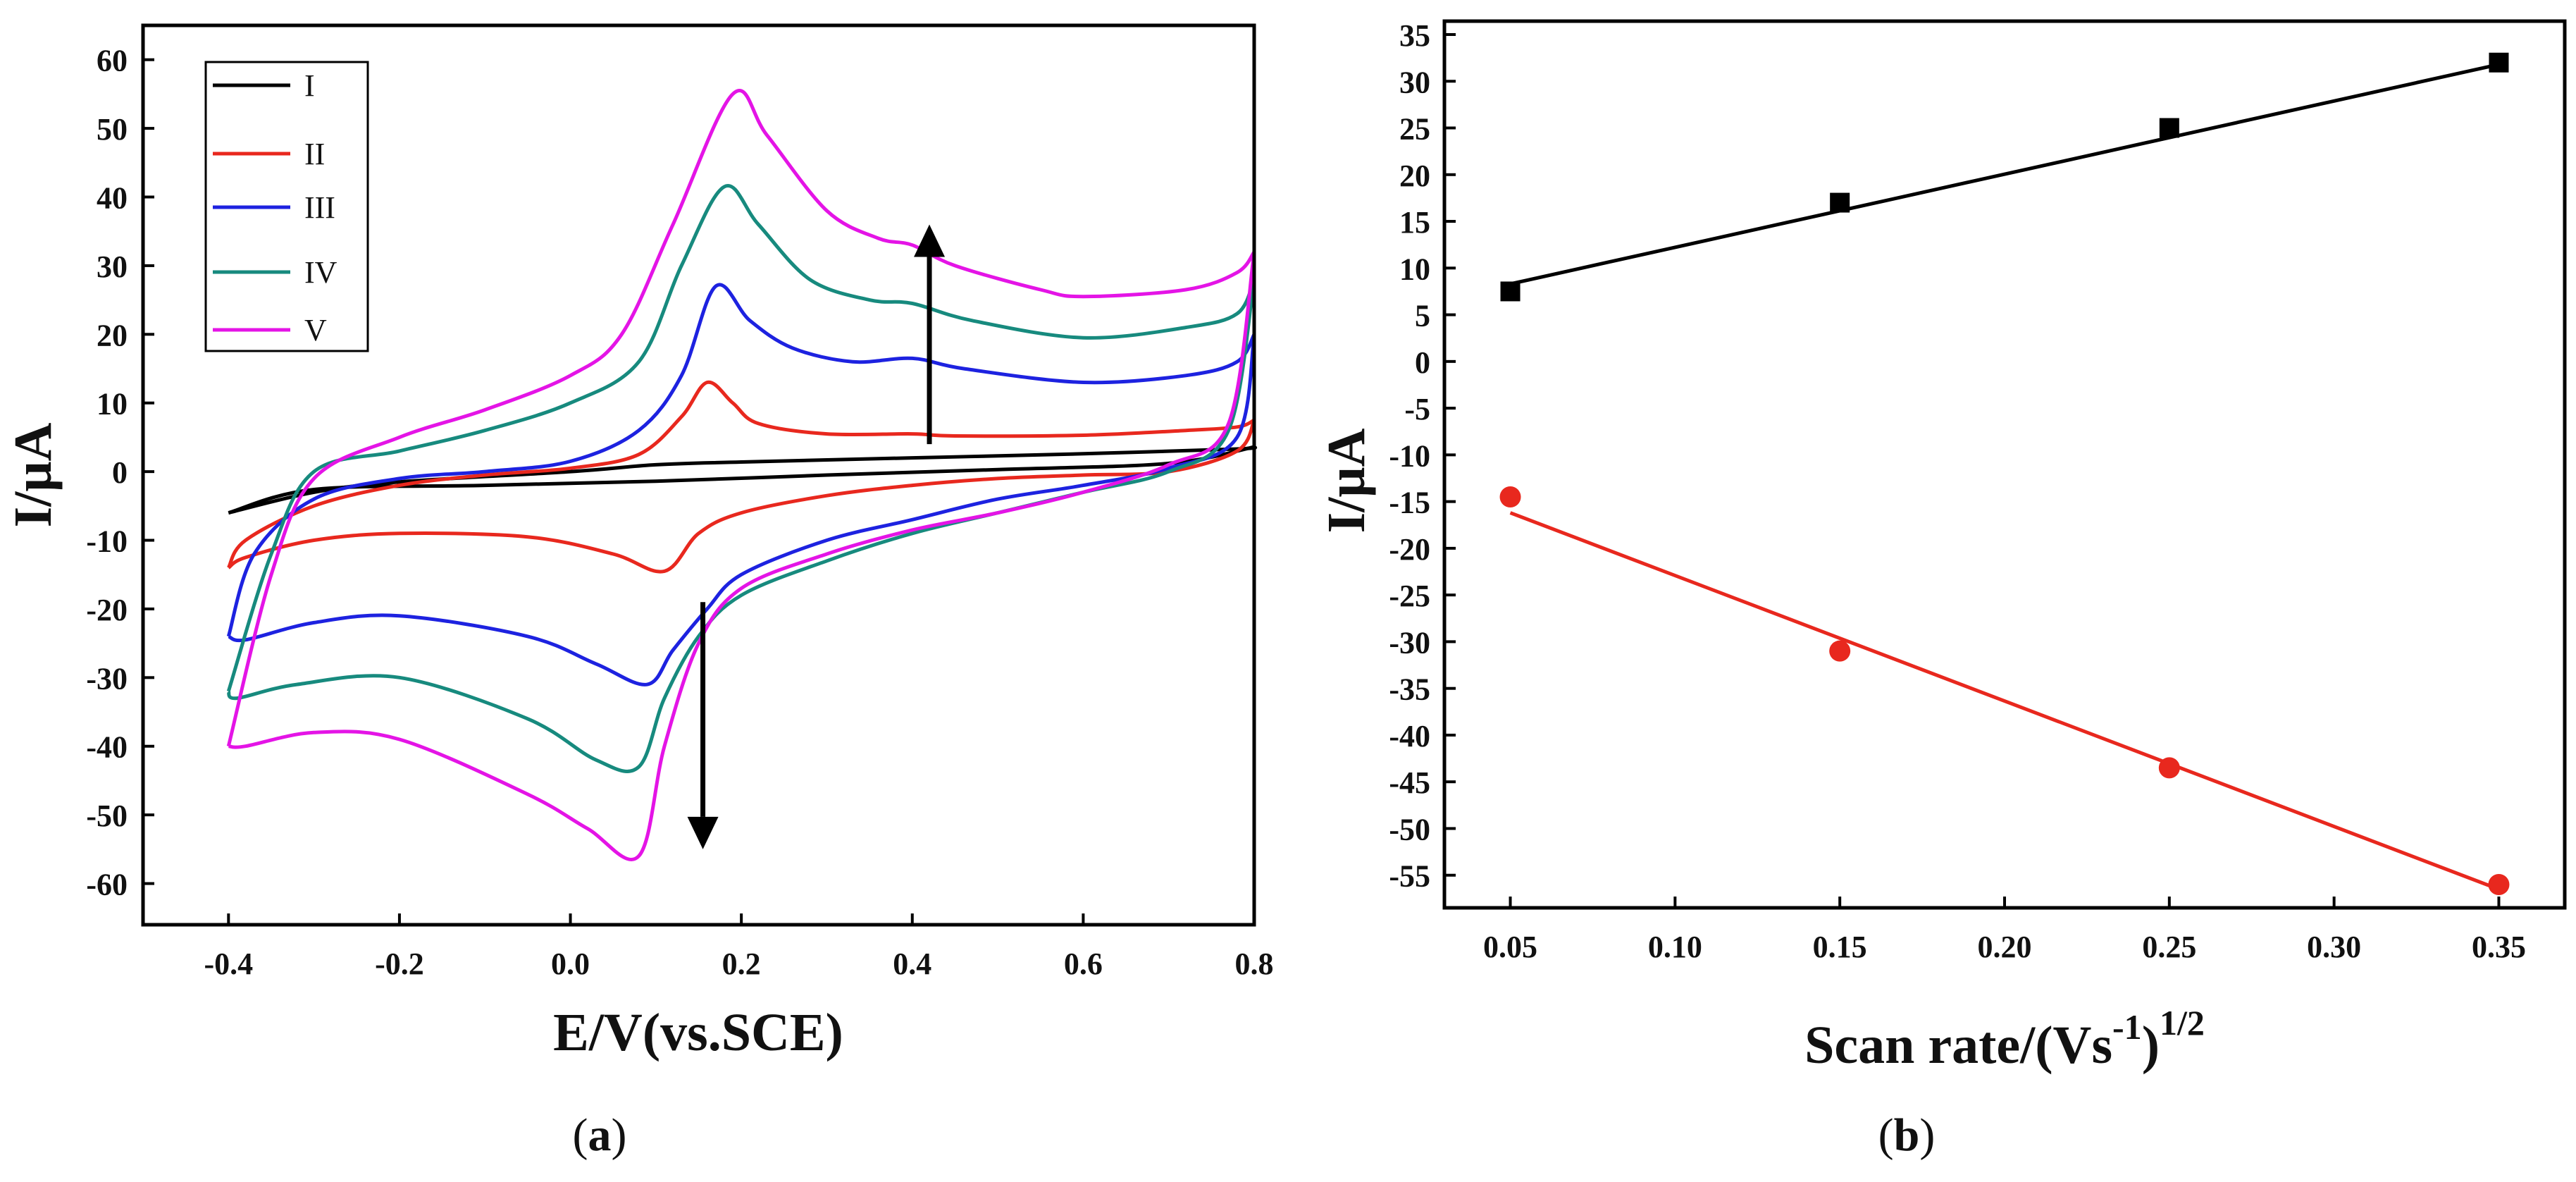 The height and width of the screenshot is (1182, 2576). I want to click on panel-a-y-axis-title: I/μA, so click(33, 475).